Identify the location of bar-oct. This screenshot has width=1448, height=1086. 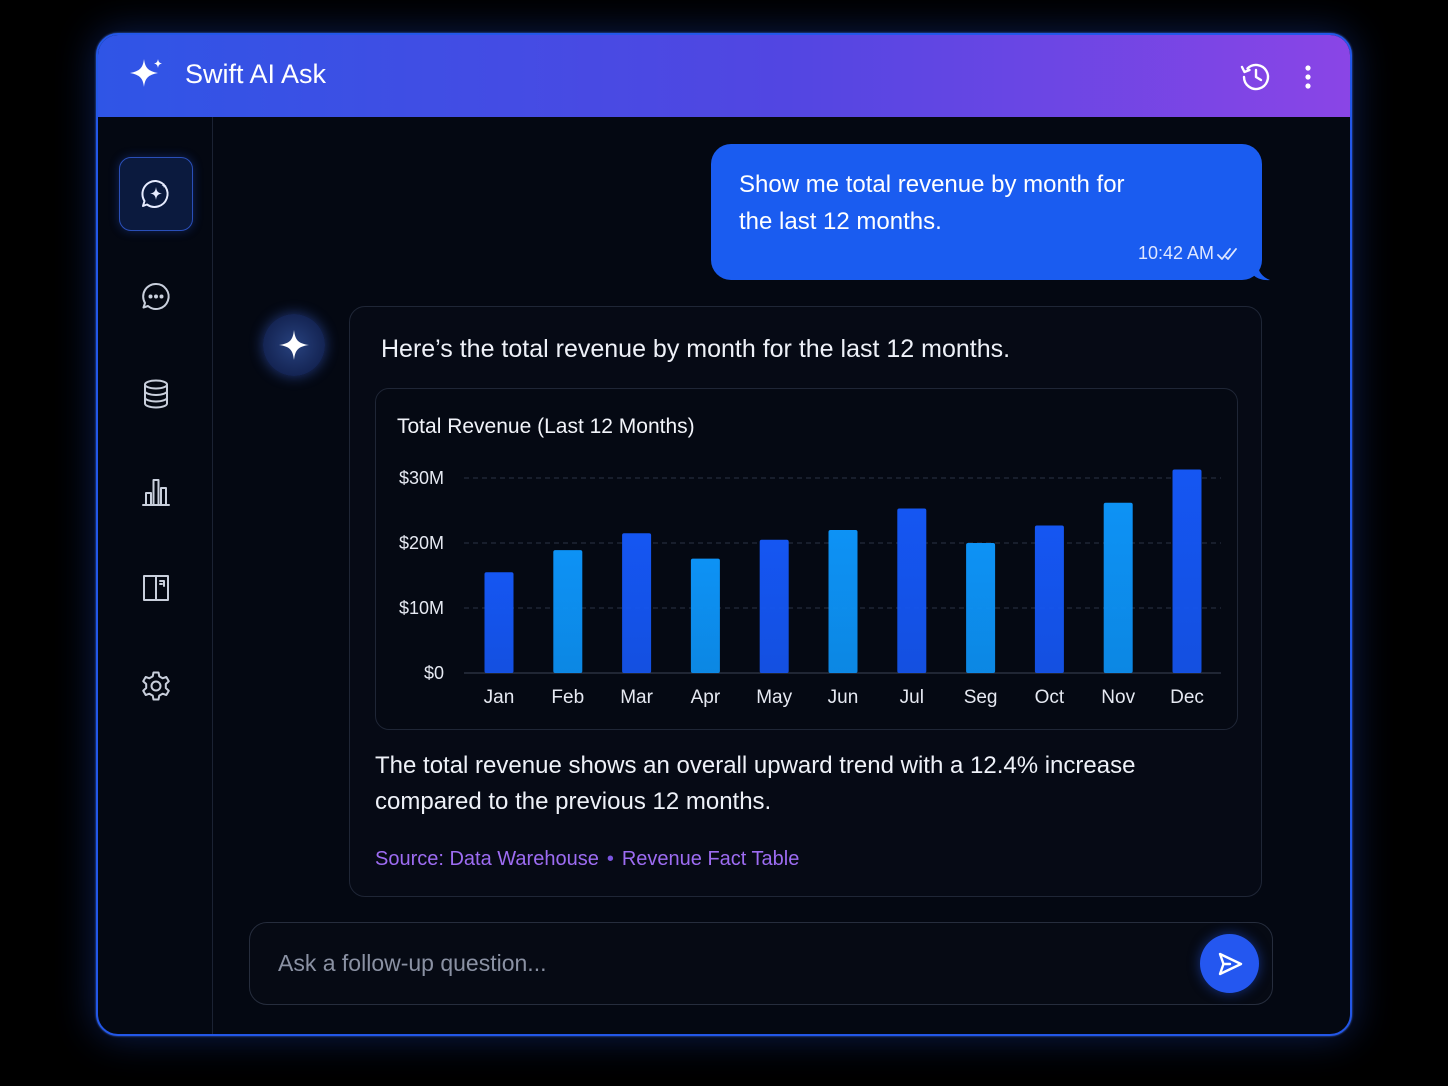
(1049, 599).